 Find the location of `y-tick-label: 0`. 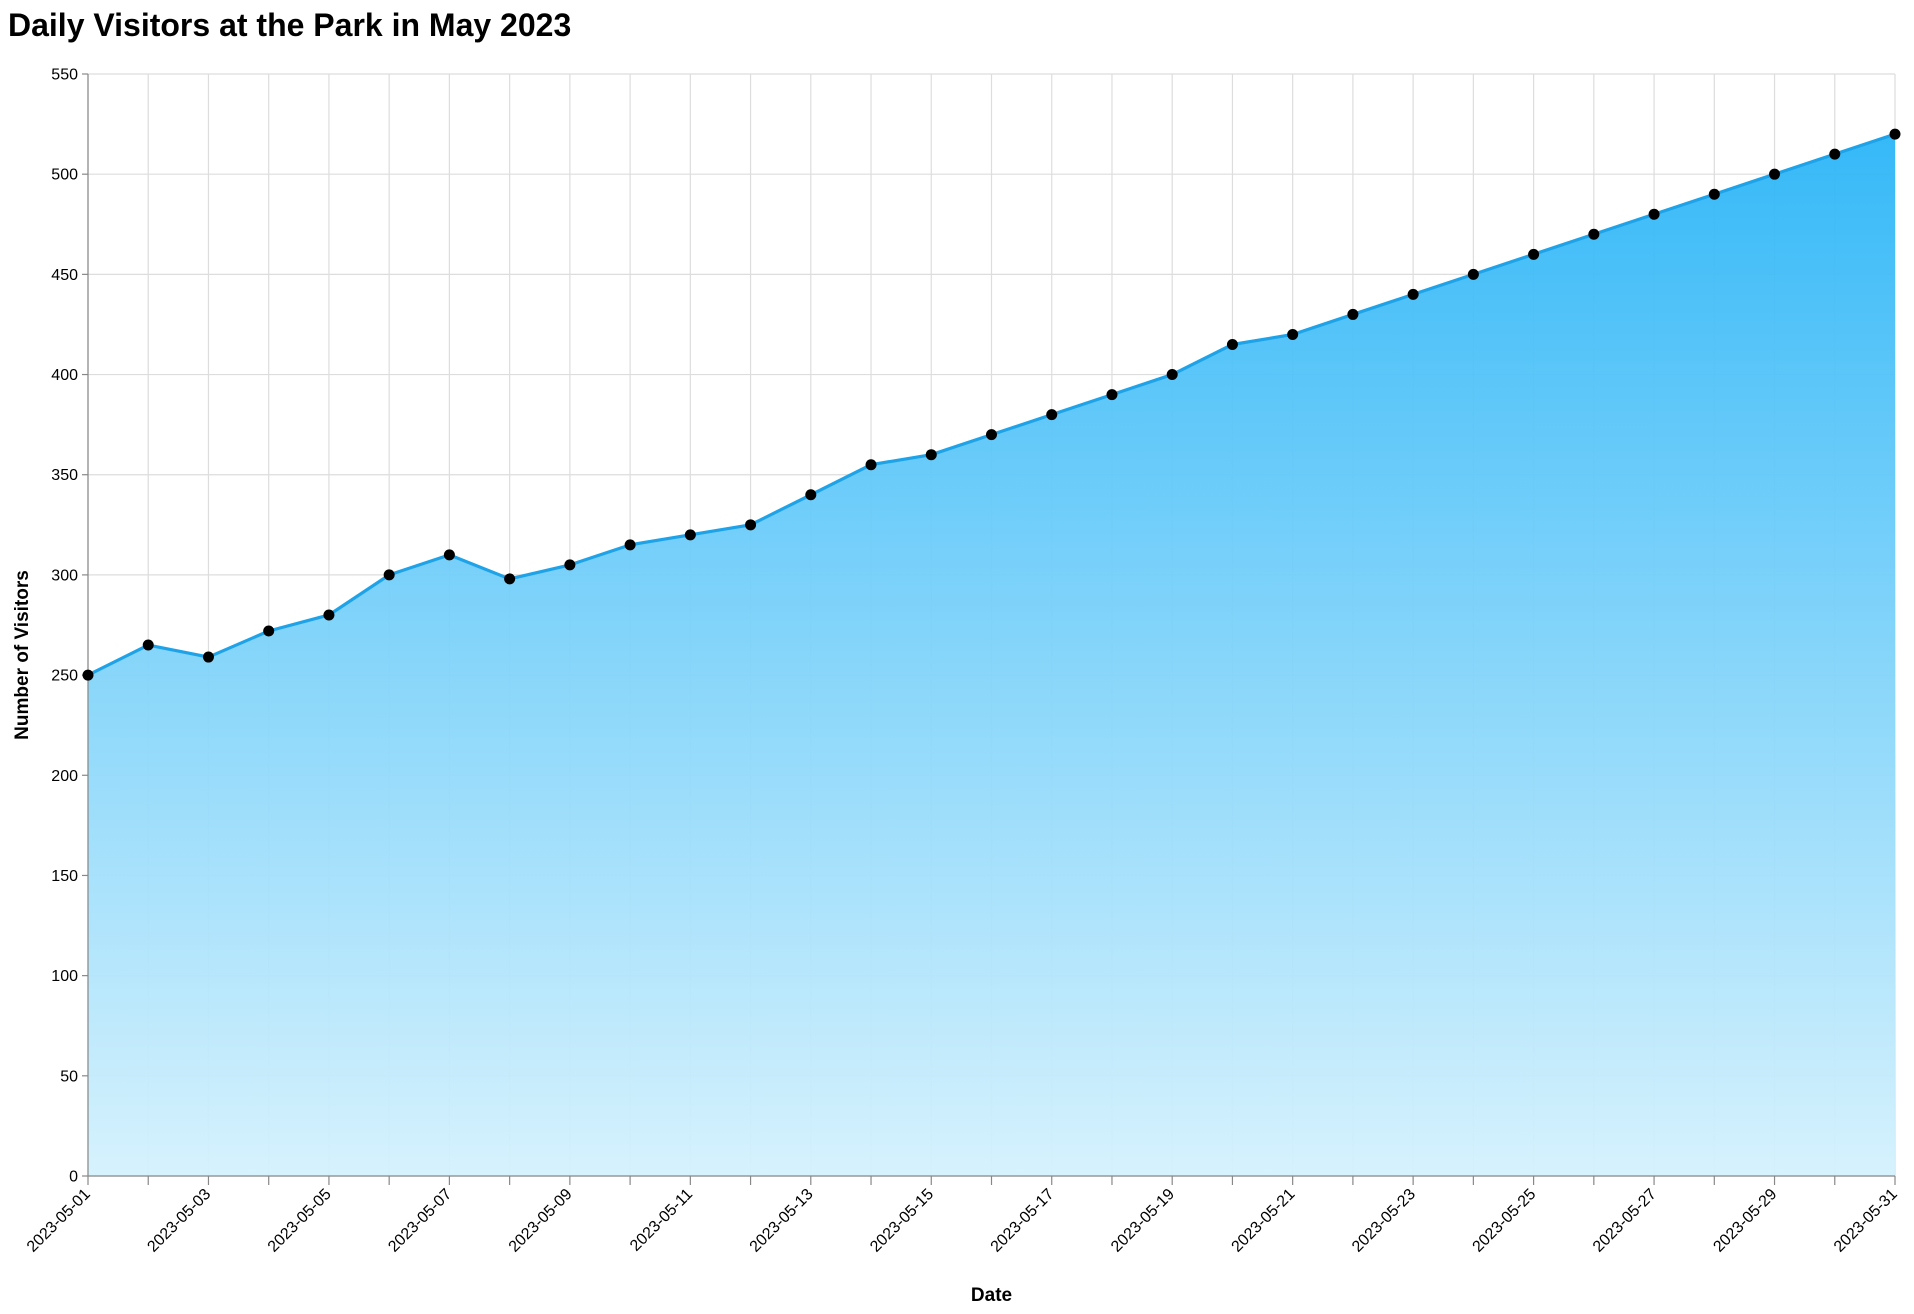

y-tick-label: 0 is located at coordinates (73, 1177).